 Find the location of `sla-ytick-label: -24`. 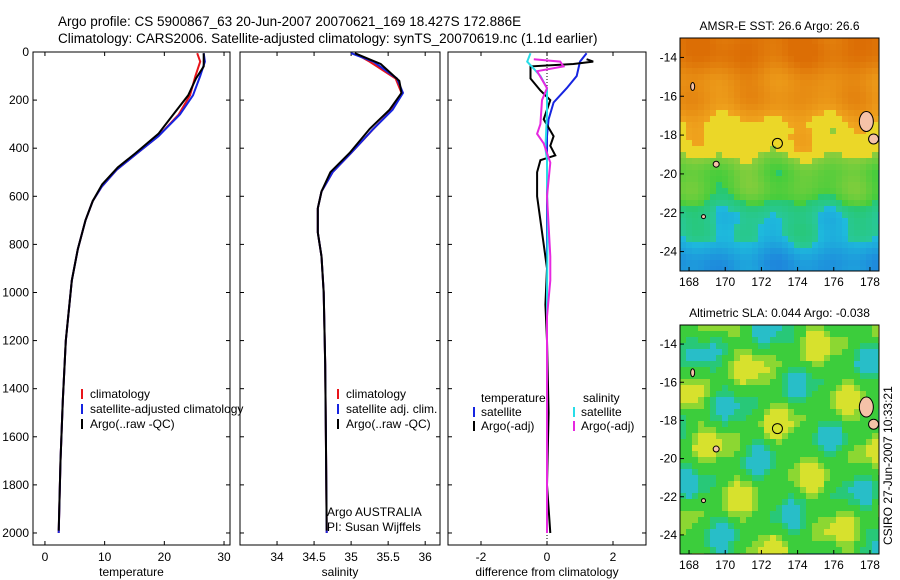

sla-ytick-label: -24 is located at coordinates (669, 535).